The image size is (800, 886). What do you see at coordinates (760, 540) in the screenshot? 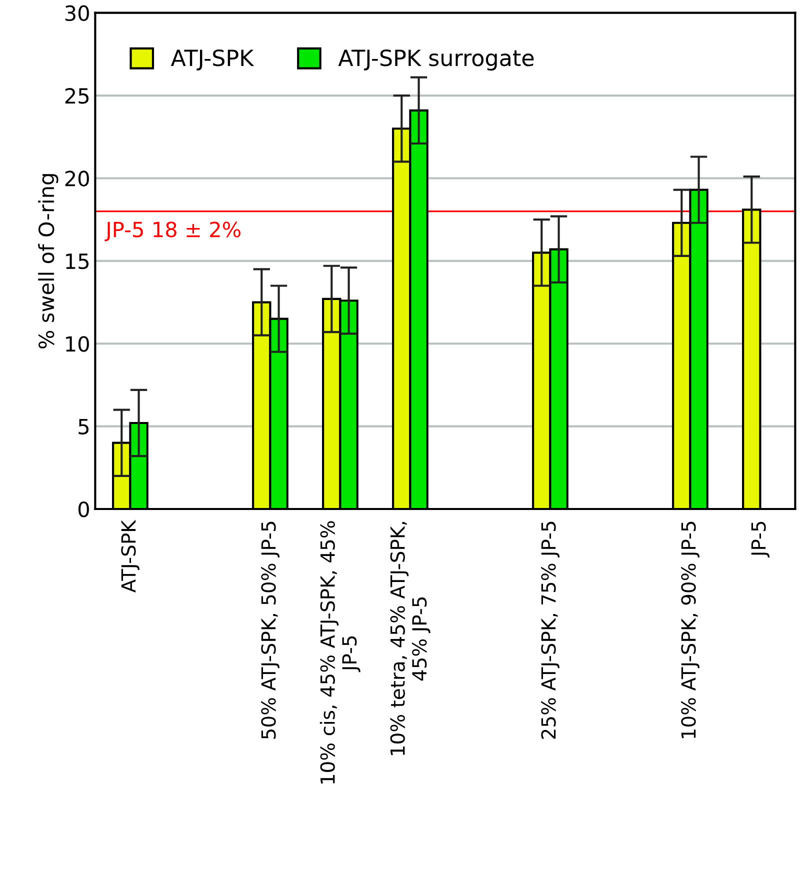
I see `x-tick-label: JP-5` at bounding box center [760, 540].